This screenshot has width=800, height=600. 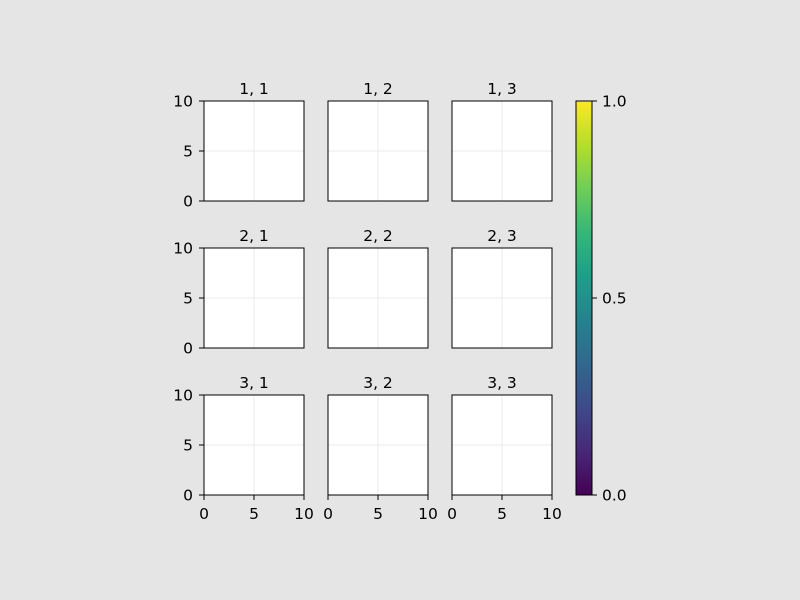 I want to click on subplot-title: 2, 2, so click(x=378, y=236).